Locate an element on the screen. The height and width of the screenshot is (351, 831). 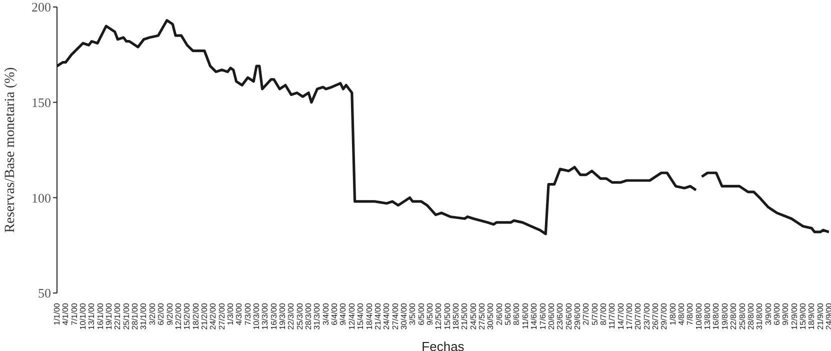
x-tick-label: 9/2/00 is located at coordinates (169, 314).